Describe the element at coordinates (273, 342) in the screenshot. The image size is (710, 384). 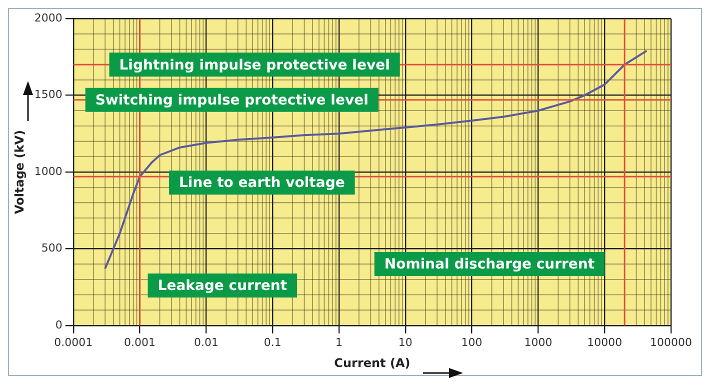
I see `x-tick-label: 0.1` at that location.